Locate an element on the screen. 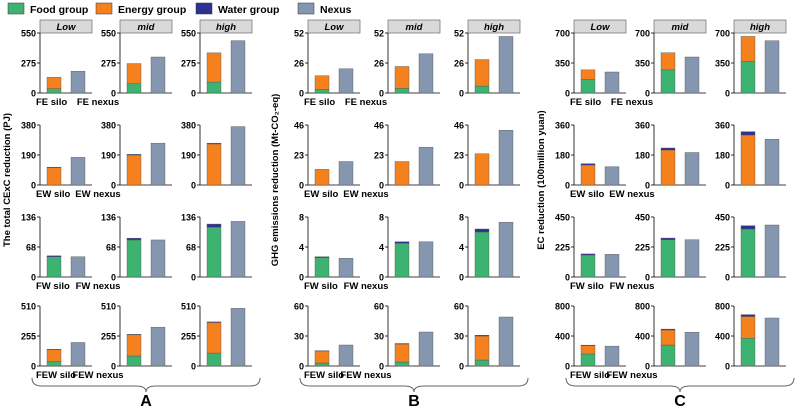  subplot-A-0-low: Low 0 275 550 FE silo FE nexus is located at coordinates (70, 63).